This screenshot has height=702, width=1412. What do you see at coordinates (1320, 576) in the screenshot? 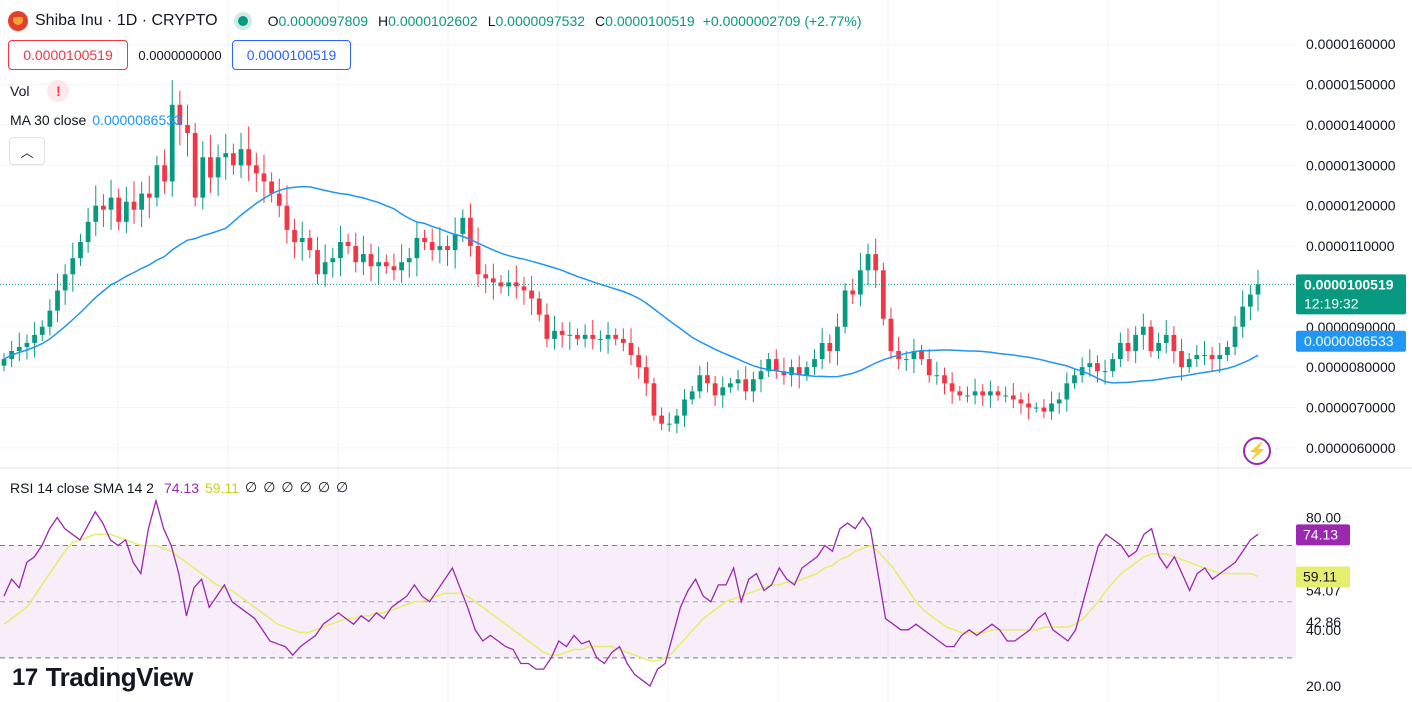
I see `rsi-sma-label: 59.11` at bounding box center [1320, 576].